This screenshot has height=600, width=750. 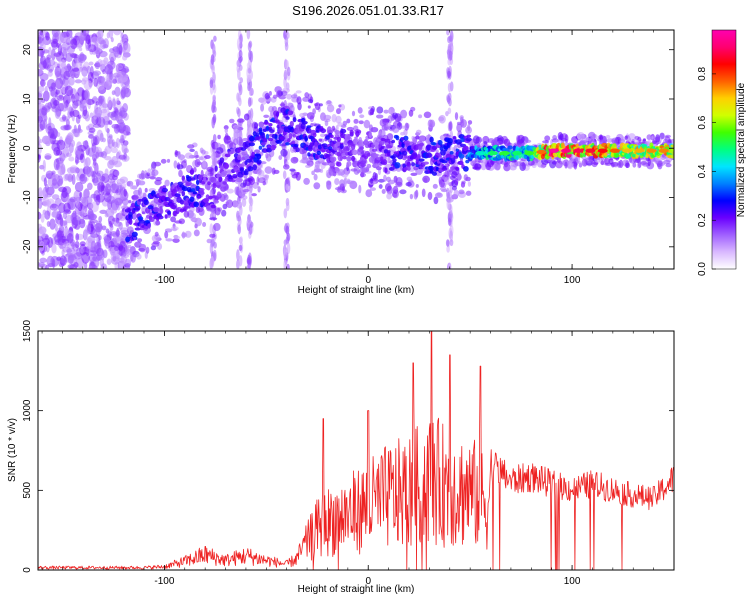 What do you see at coordinates (27, 410) in the screenshot?
I see `snr-y-tick-label: 1000` at bounding box center [27, 410].